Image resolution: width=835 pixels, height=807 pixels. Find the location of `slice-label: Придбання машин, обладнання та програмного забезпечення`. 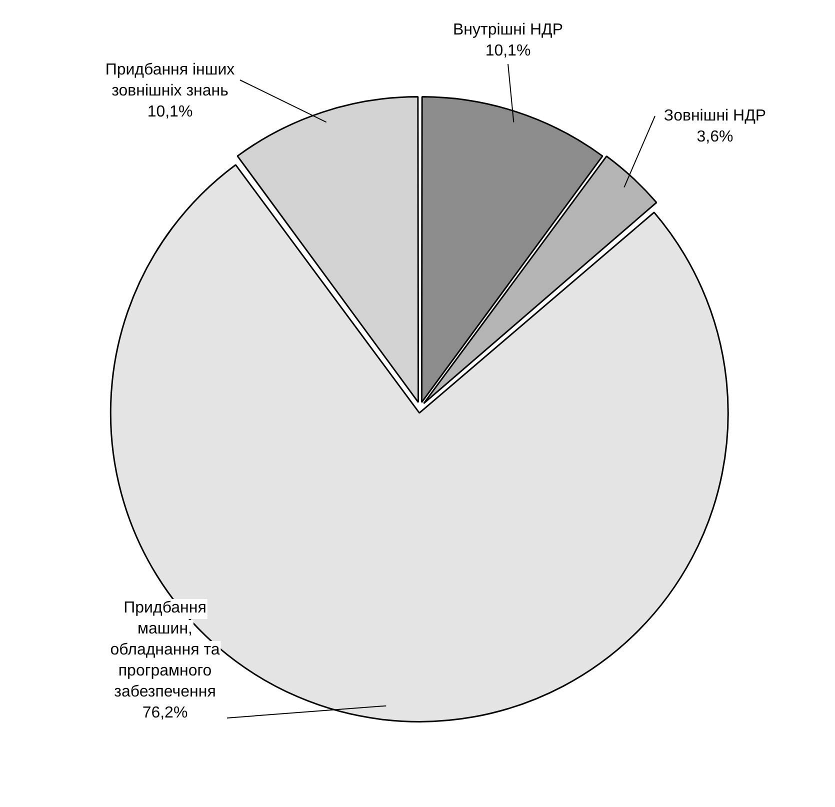

slice-label: Придбання машин, обладнання та програмного забезпечення is located at coordinates (165, 649).